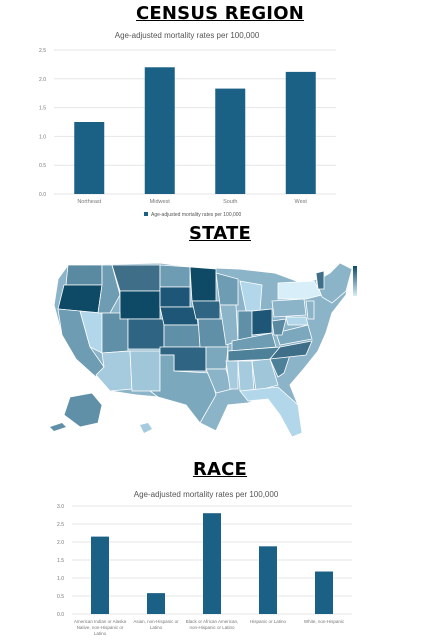 The height and width of the screenshot is (643, 440). Describe the element at coordinates (262, 322) in the screenshot. I see `state-oh` at that location.